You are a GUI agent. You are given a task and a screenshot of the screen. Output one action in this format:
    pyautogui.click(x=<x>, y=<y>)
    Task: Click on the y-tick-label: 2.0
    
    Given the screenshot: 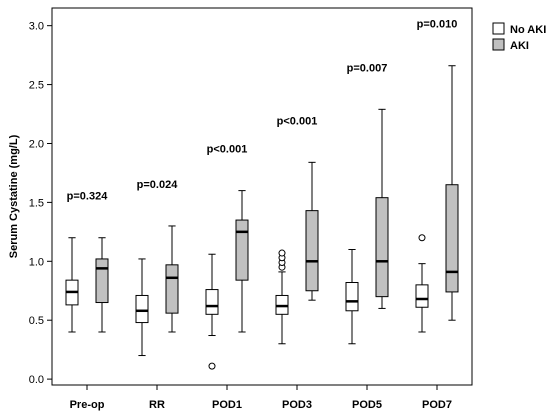 What is the action you would take?
    pyautogui.click(x=36, y=144)
    